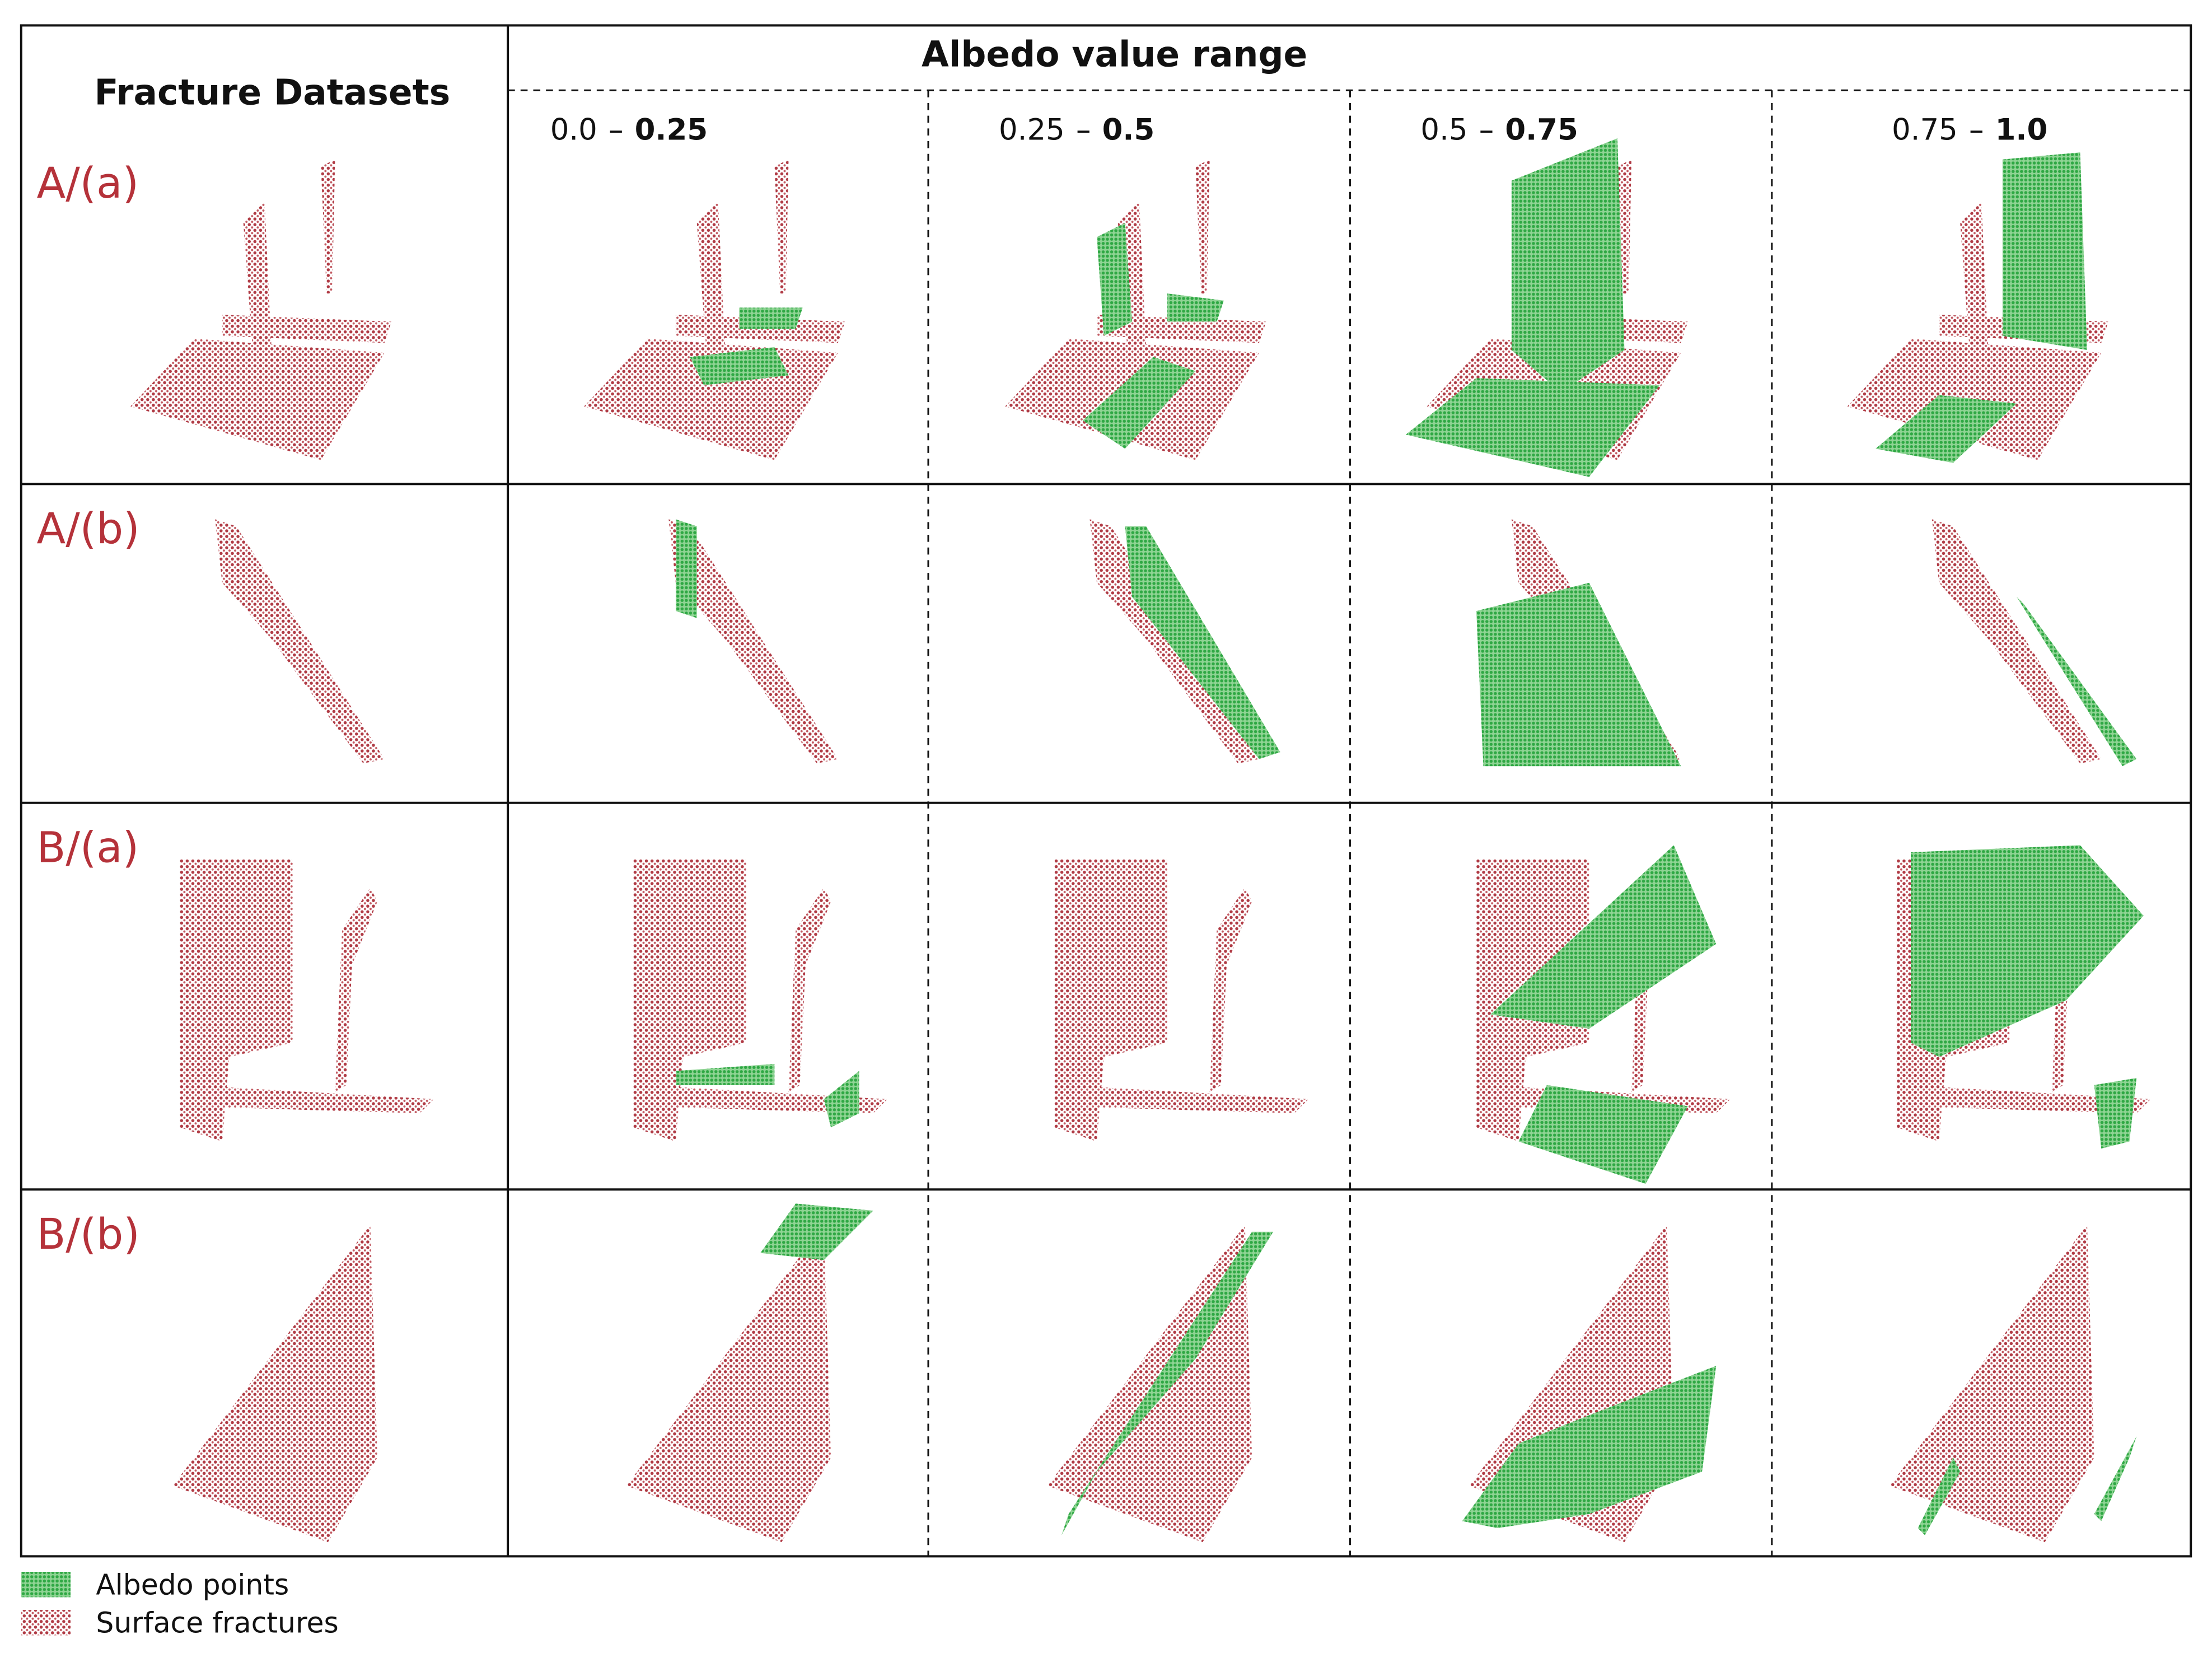 The width and height of the screenshot is (2212, 1653). I want to click on range-low: 0.5, so click(1444, 130).